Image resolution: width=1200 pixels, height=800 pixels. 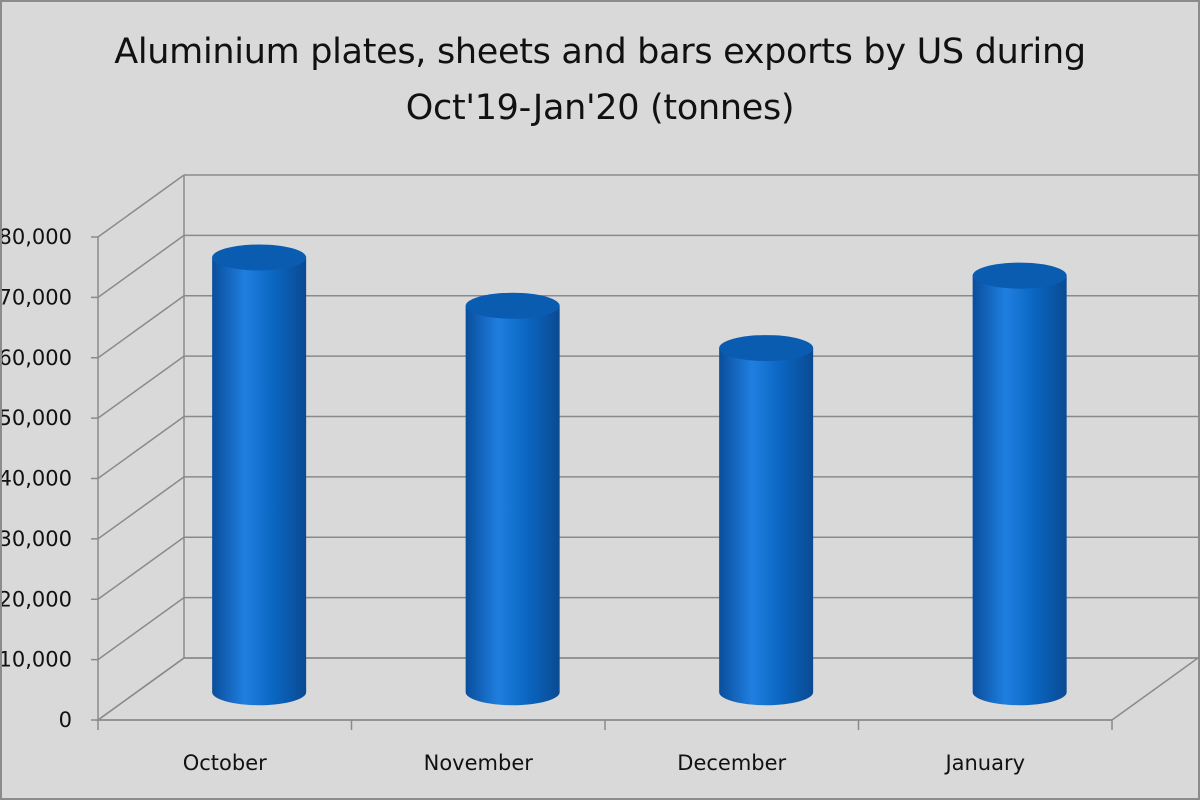 I want to click on y-tick-label: 10,000, so click(x=37, y=660).